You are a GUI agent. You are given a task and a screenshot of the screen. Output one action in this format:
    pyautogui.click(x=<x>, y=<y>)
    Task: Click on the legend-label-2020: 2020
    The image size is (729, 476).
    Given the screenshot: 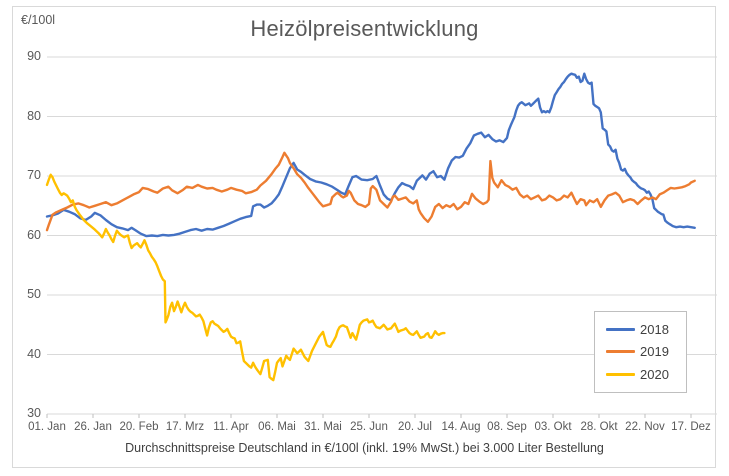 What is the action you would take?
    pyautogui.click(x=654, y=375)
    